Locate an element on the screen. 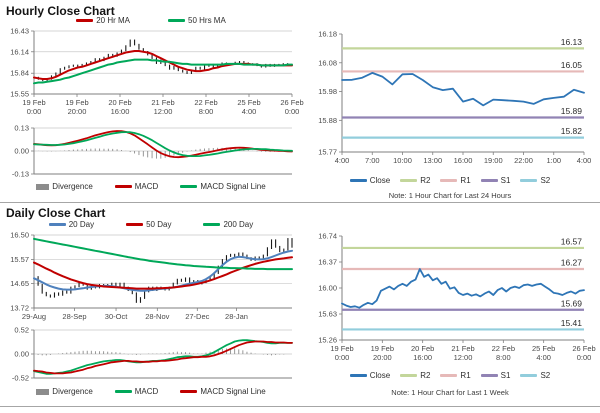 The height and width of the screenshot is (413, 600). legend-label: MACD Signal Line is located at coordinates (233, 391).